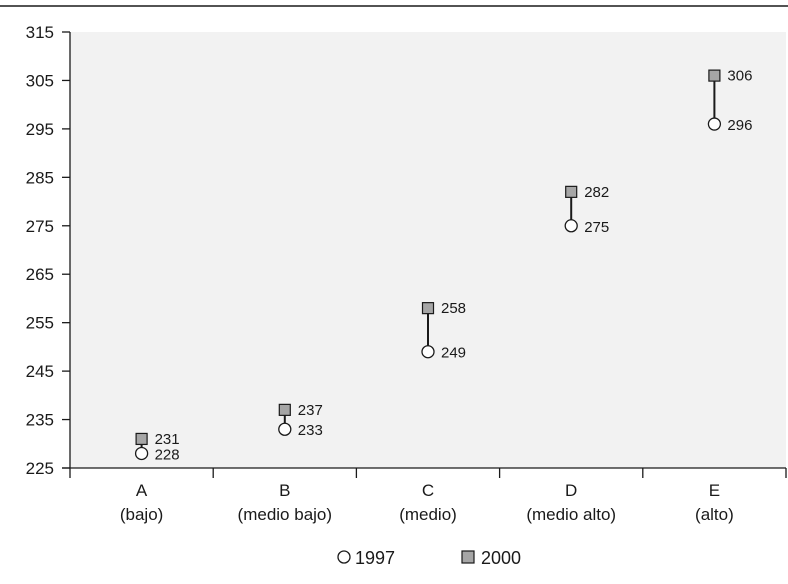 The width and height of the screenshot is (788, 584). Describe the element at coordinates (40, 371) in the screenshot. I see `y-tick-label: 245` at that location.